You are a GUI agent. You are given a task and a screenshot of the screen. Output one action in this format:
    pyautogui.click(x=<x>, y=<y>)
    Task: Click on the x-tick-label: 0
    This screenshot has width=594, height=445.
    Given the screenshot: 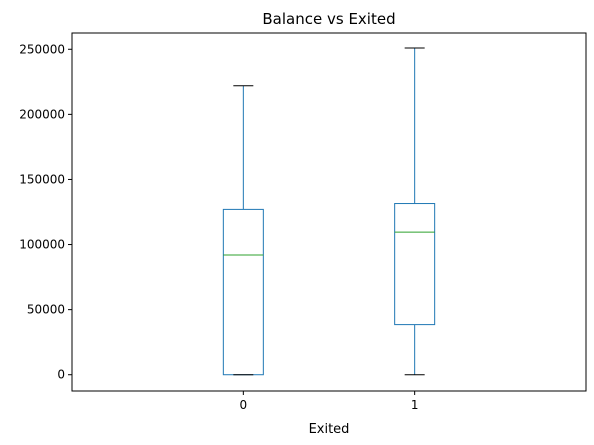 What is the action you would take?
    pyautogui.click(x=244, y=405)
    